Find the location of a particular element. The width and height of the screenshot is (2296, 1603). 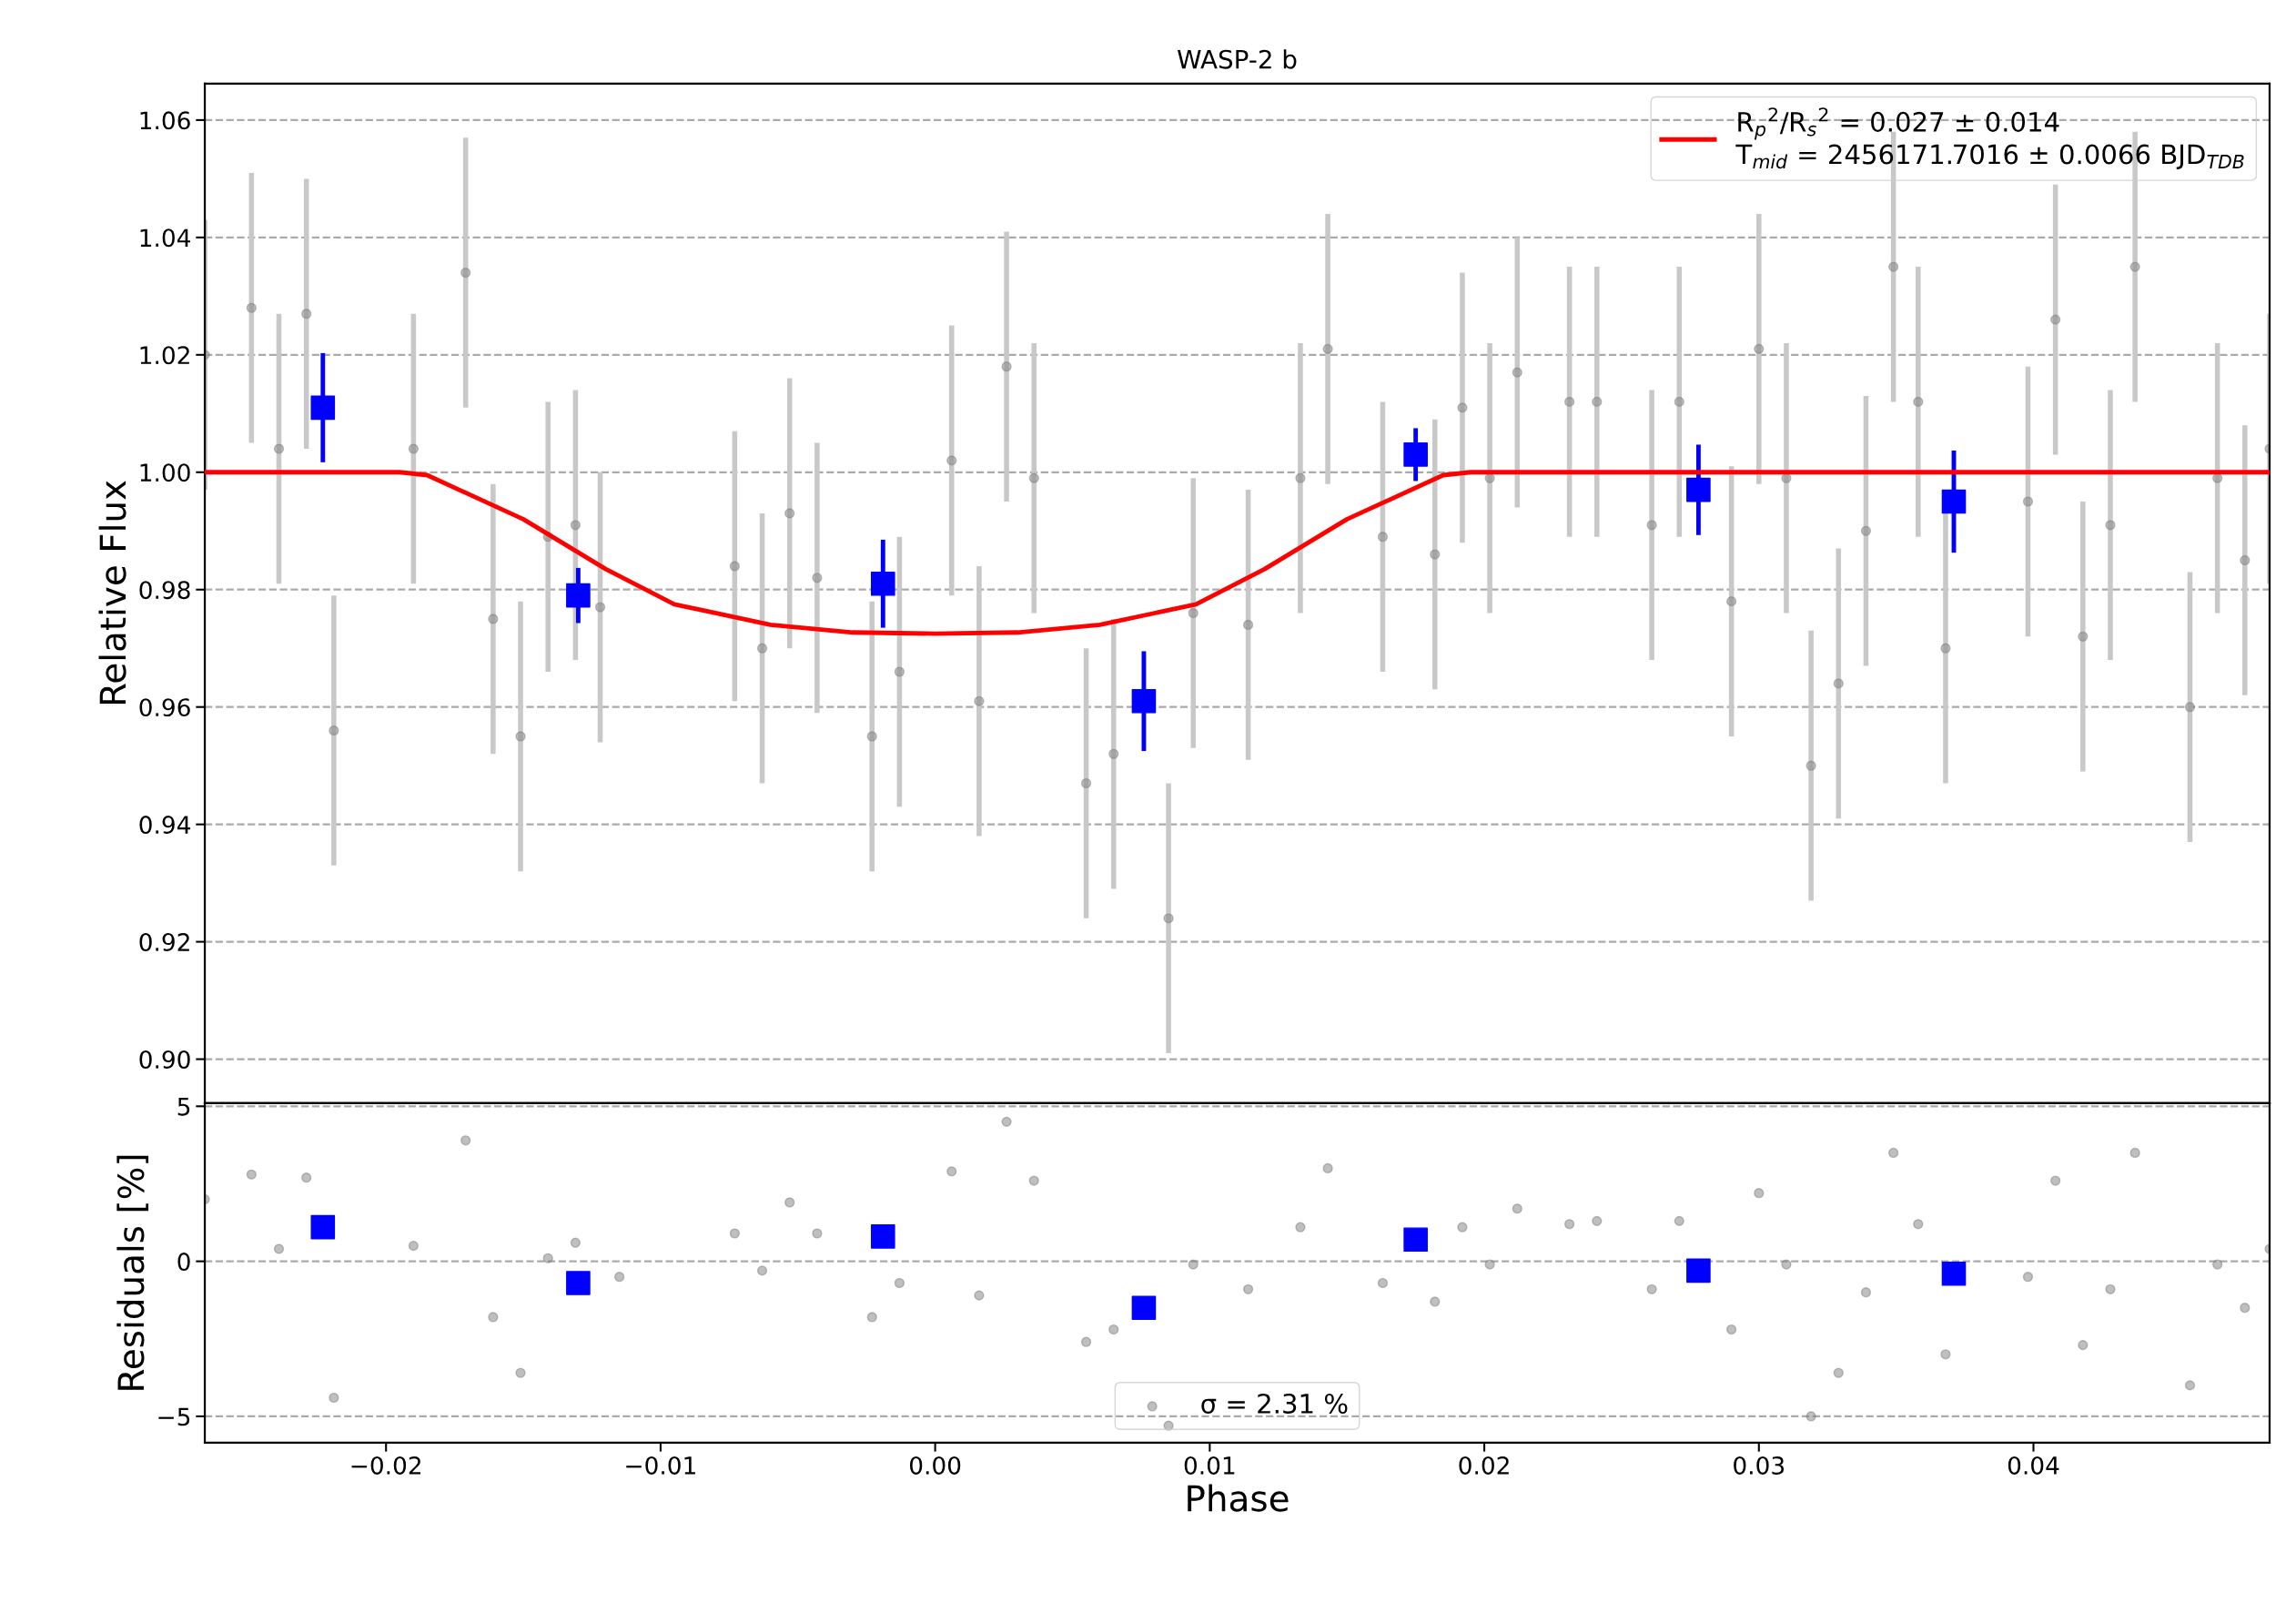

x-tick-label: −0.02 is located at coordinates (386, 1465).